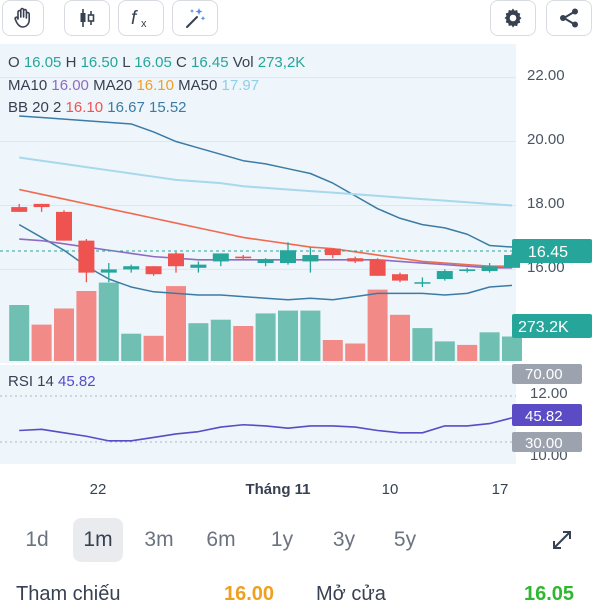  Describe the element at coordinates (351, 594) in the screenshot. I see `open-price-label: Mở cửa` at that location.